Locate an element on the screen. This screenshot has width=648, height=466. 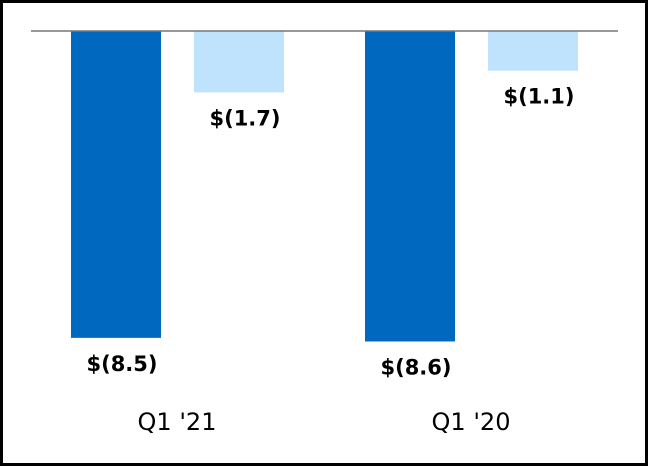
value-label: $(1.1) is located at coordinates (538, 97).